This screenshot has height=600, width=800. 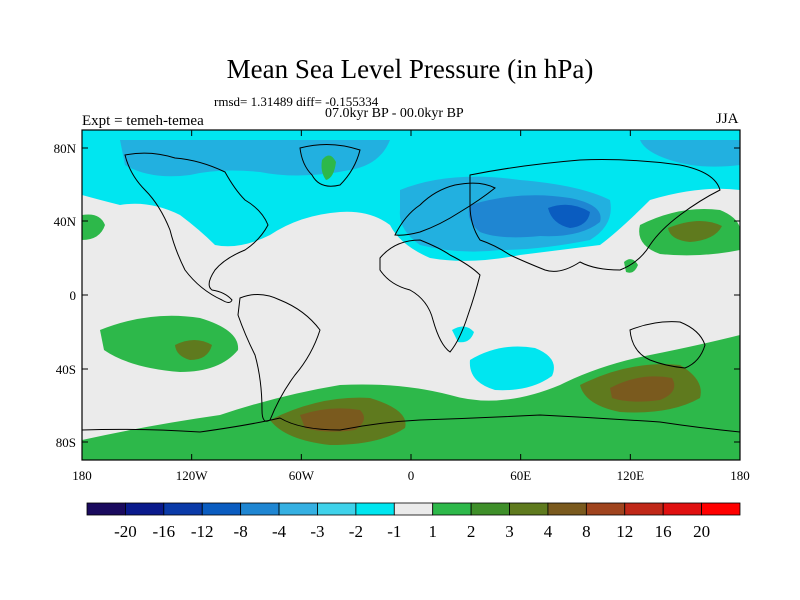 I want to click on colorbar-label: 3, so click(x=509, y=531).